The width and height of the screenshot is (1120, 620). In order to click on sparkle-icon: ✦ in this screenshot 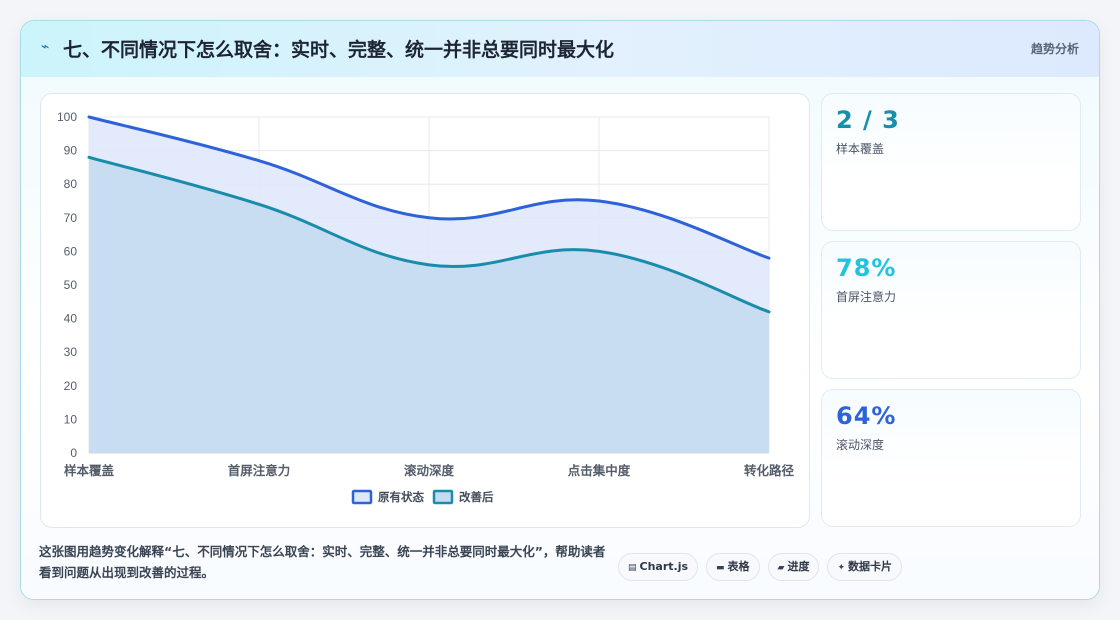, I will do `click(841, 568)`.